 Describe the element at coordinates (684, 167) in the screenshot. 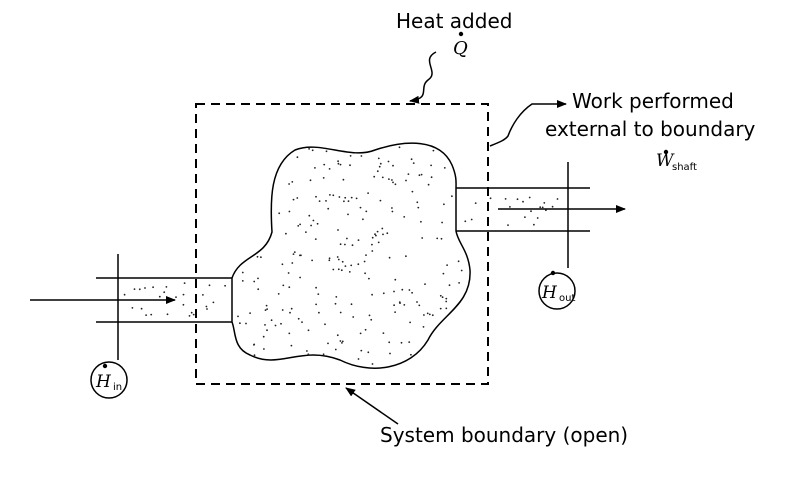

I see `work-subscript: shaft` at that location.